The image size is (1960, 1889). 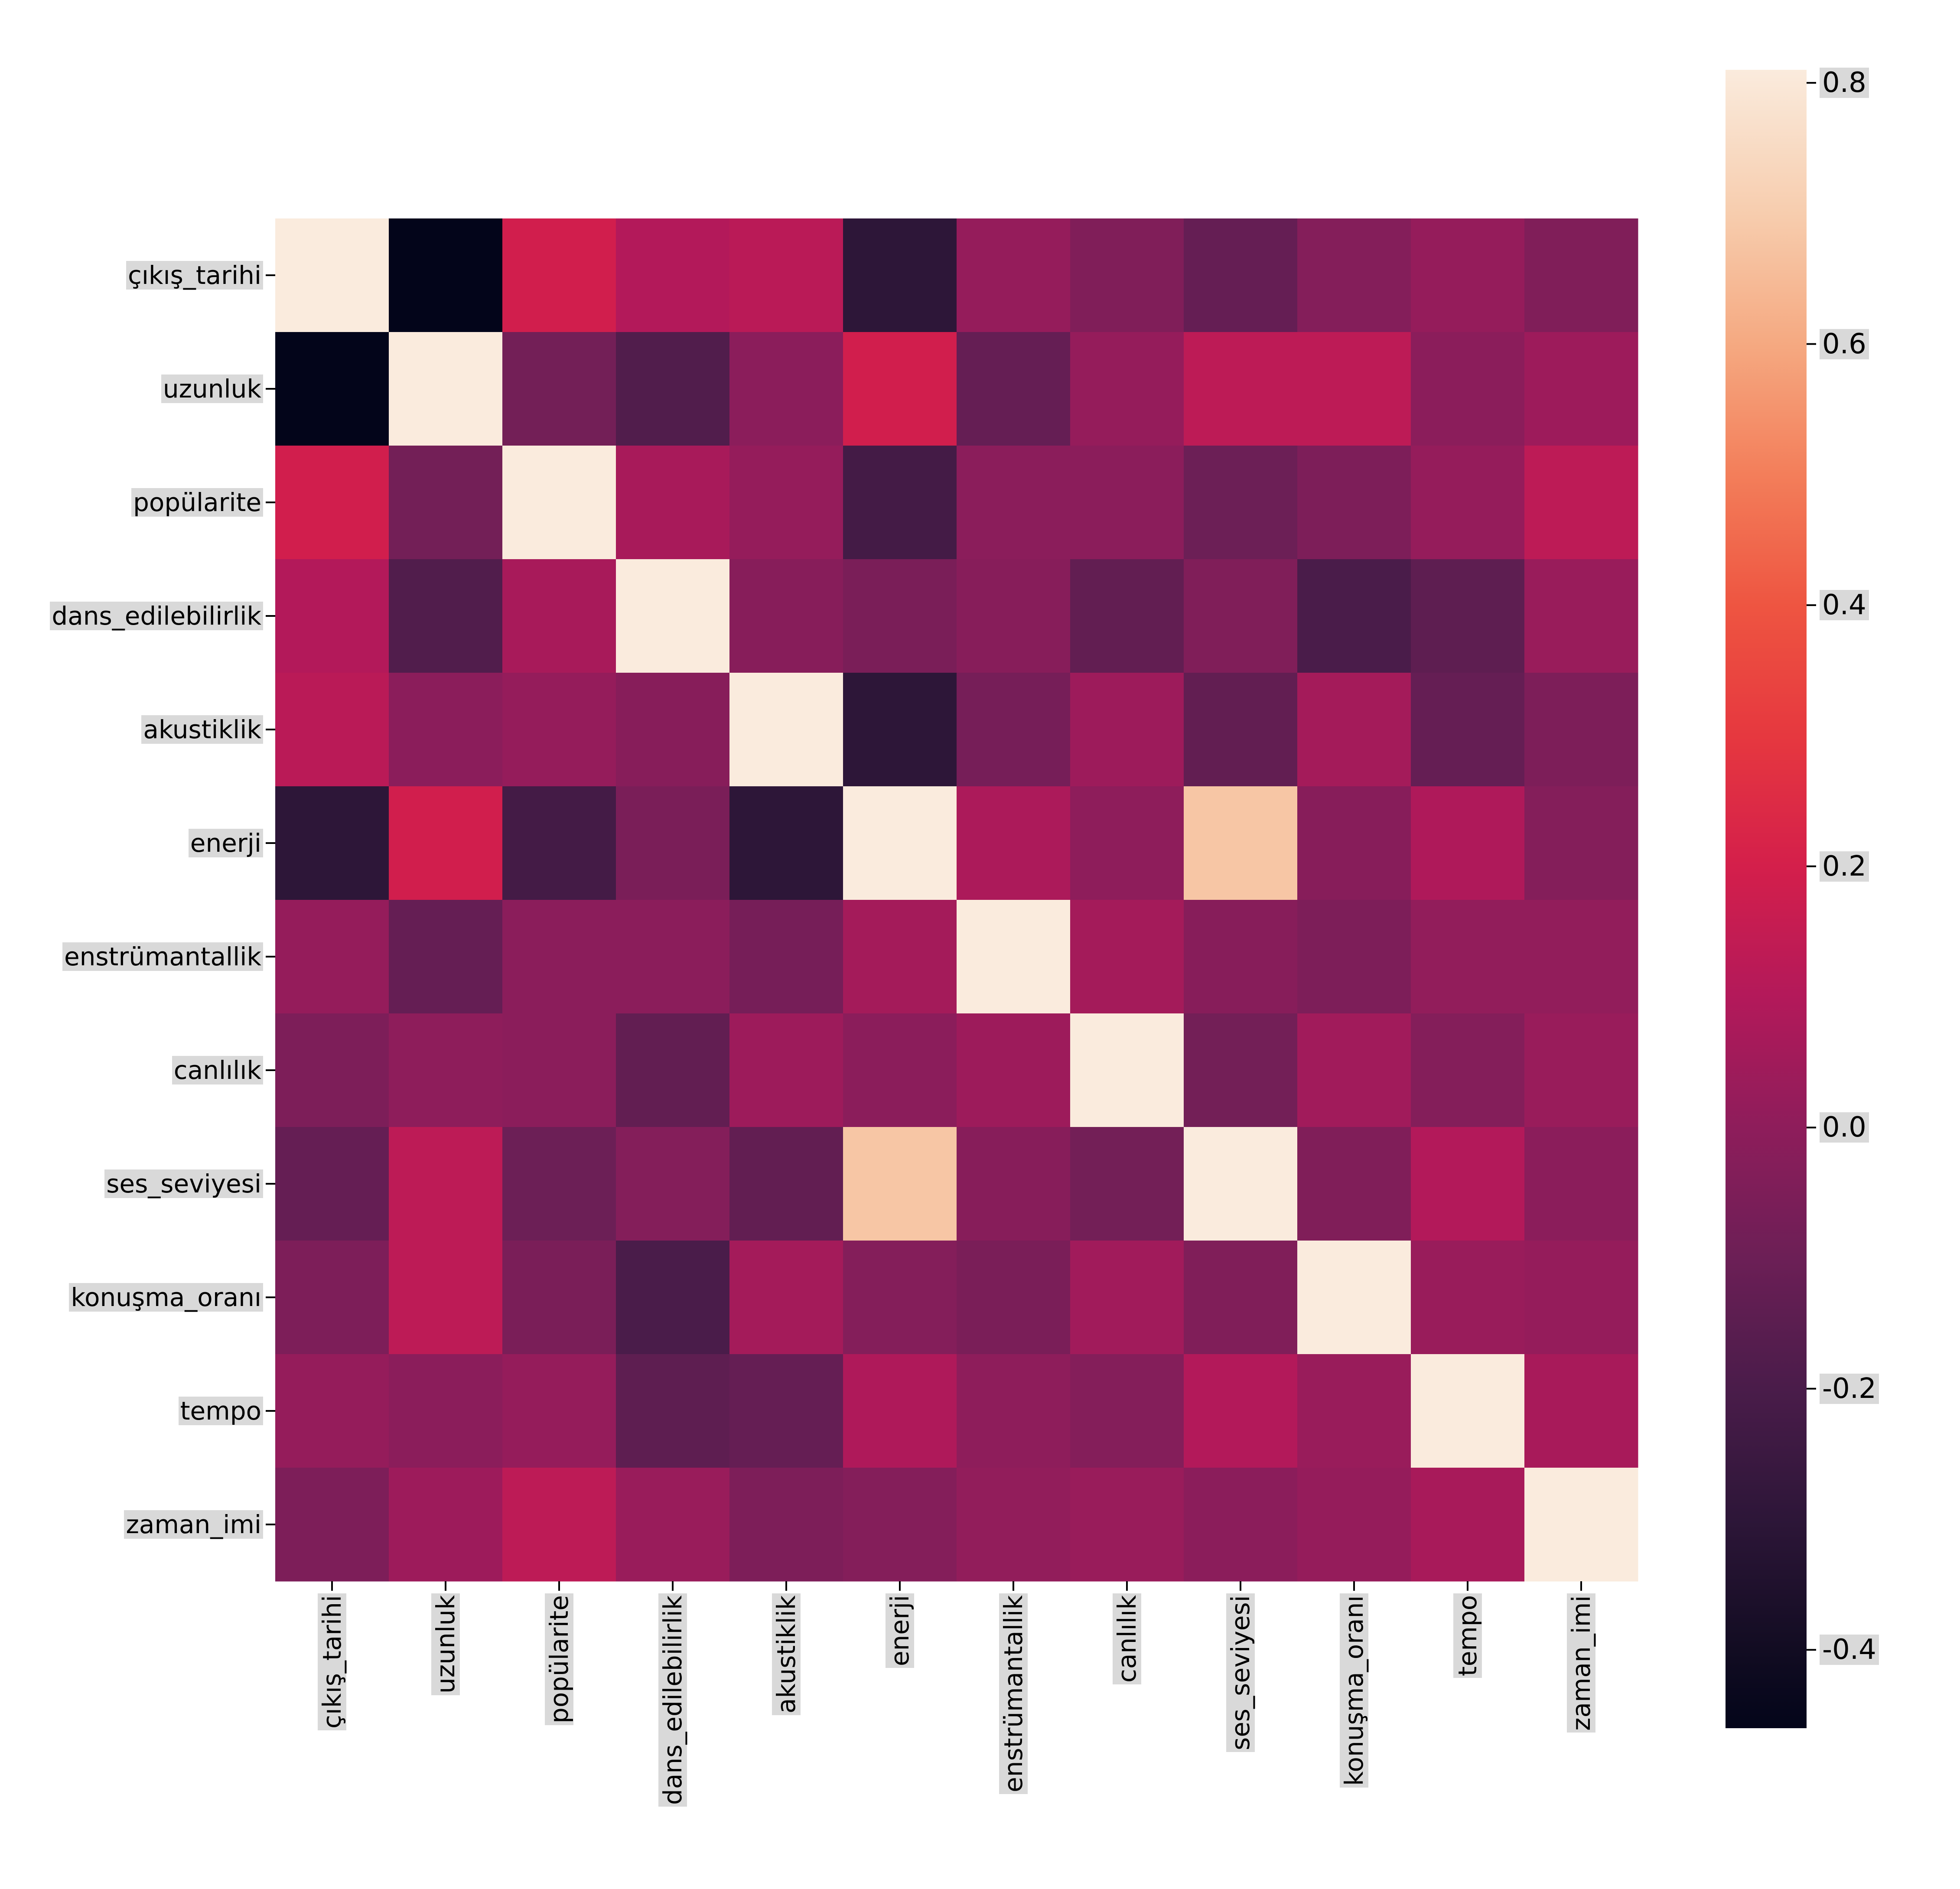 What do you see at coordinates (1811, 866) in the screenshot?
I see `colorbar-ticks` at bounding box center [1811, 866].